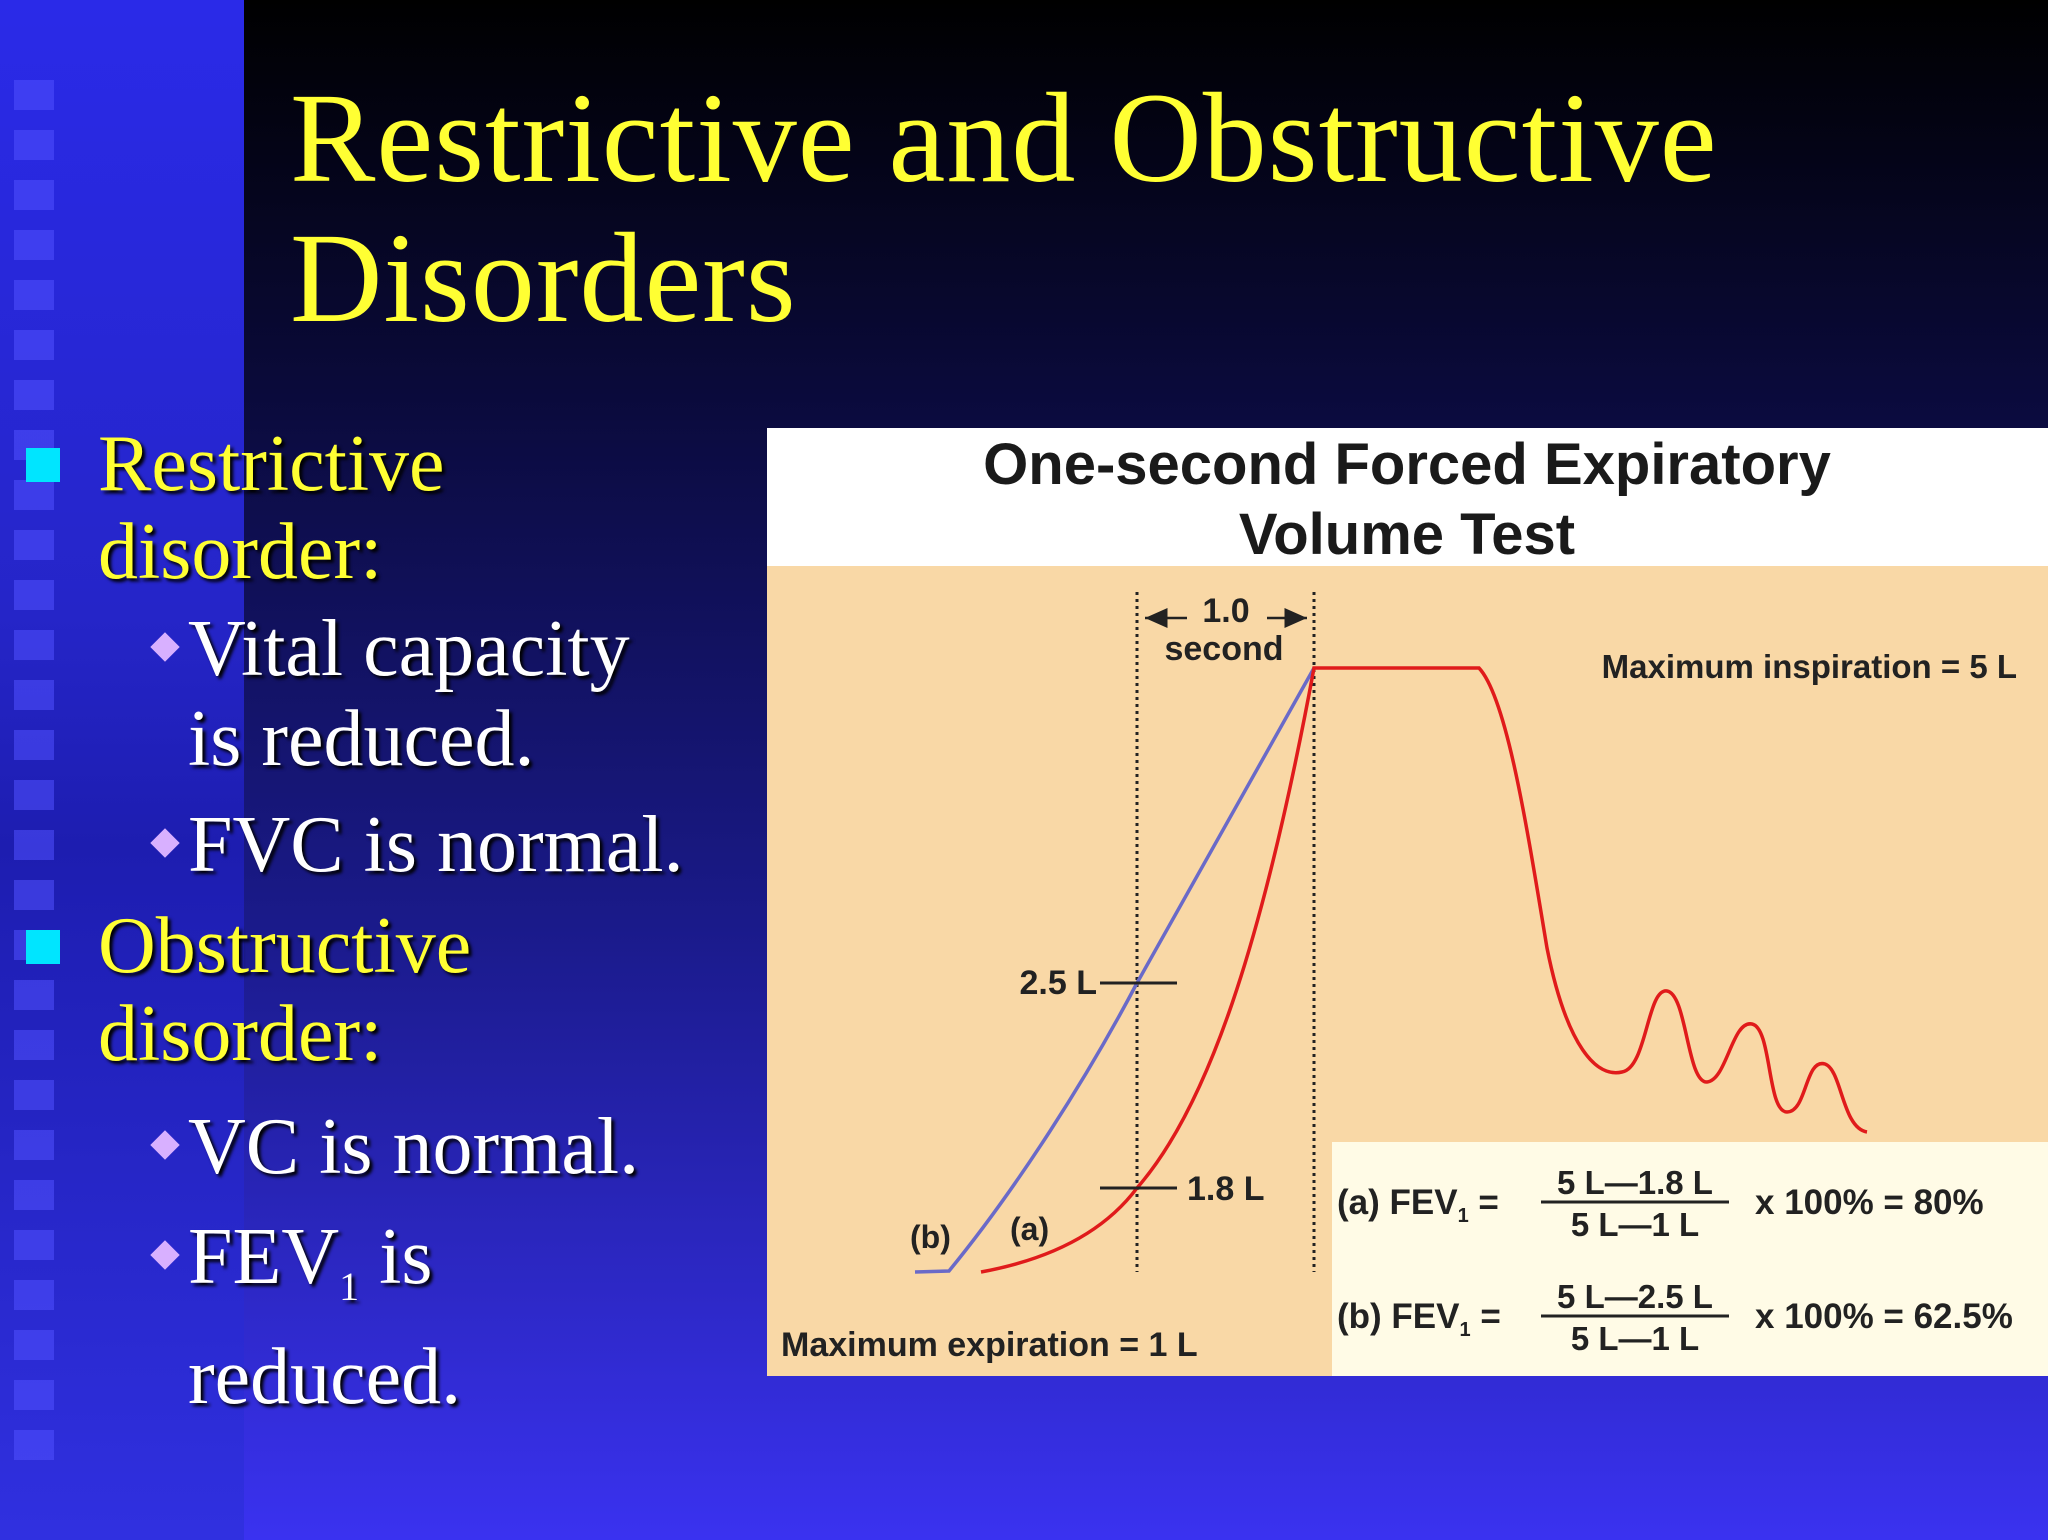 This screenshot has width=2048, height=1540. I want to click on sub-bullet-text: FVC is normal., so click(436, 845).